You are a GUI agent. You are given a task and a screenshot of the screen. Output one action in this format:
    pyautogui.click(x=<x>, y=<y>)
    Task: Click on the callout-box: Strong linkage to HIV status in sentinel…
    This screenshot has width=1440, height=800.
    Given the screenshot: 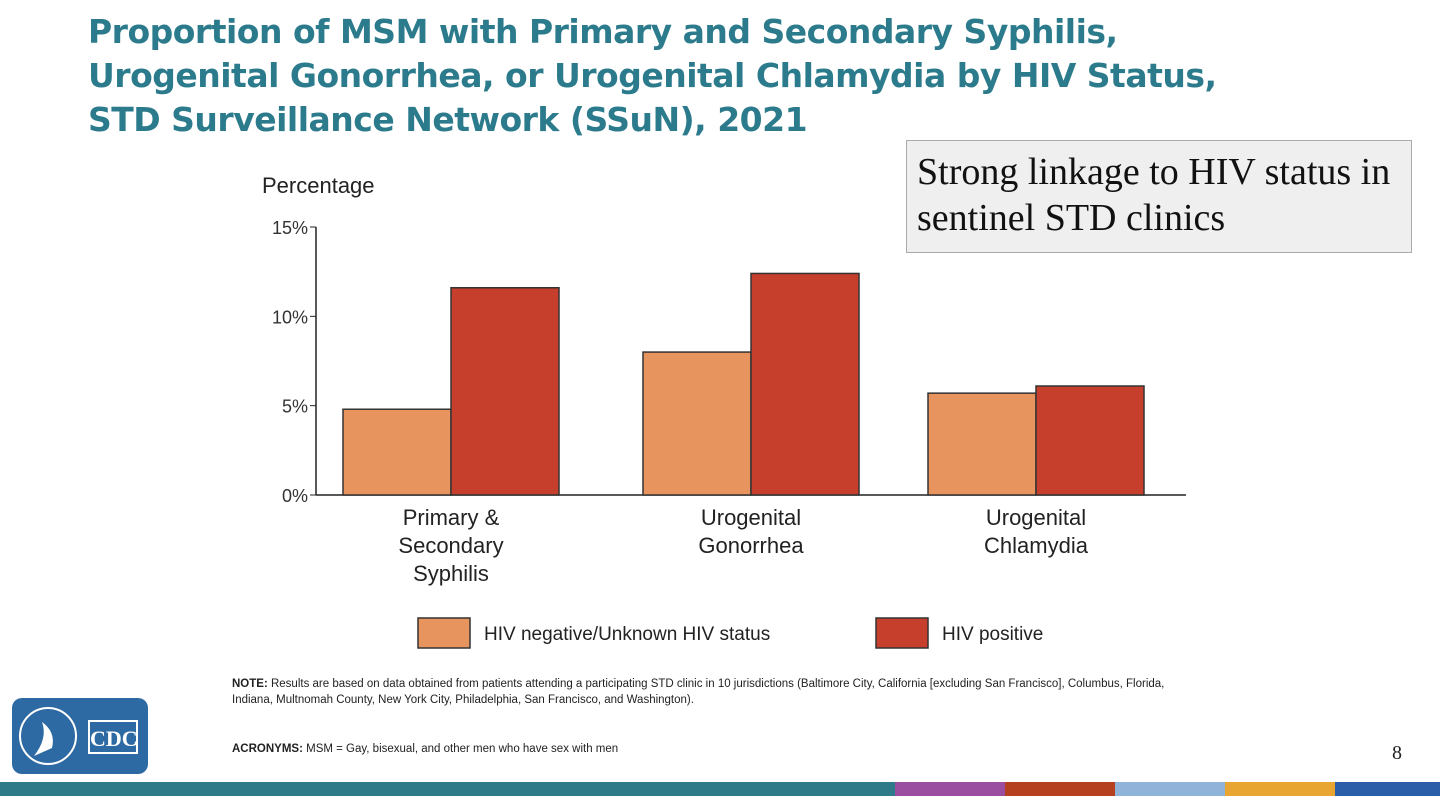 What is the action you would take?
    pyautogui.click(x=1159, y=196)
    